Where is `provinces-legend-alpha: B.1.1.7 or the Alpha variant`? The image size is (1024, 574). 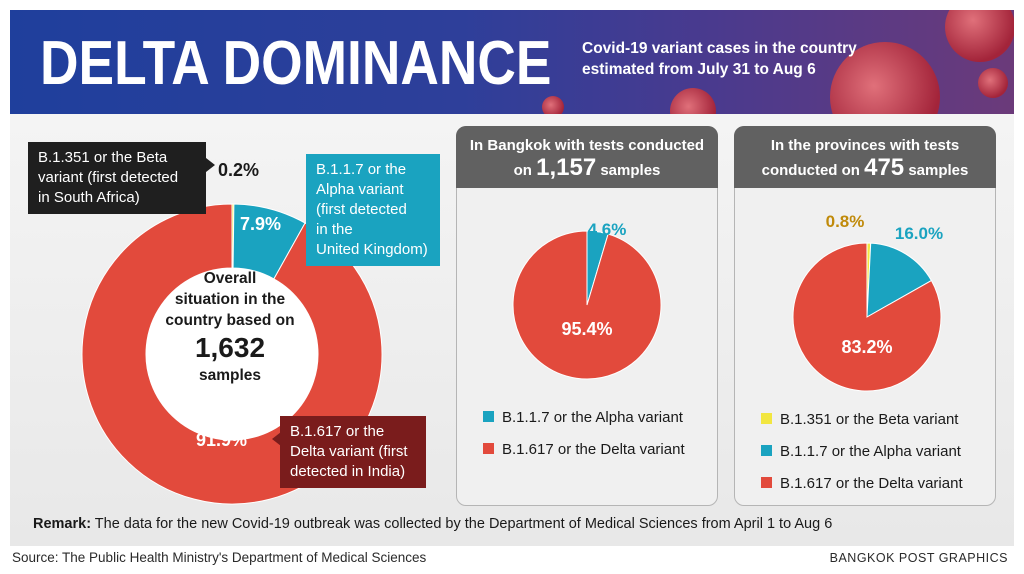
provinces-legend-alpha: B.1.1.7 or the Alpha variant is located at coordinates (861, 451).